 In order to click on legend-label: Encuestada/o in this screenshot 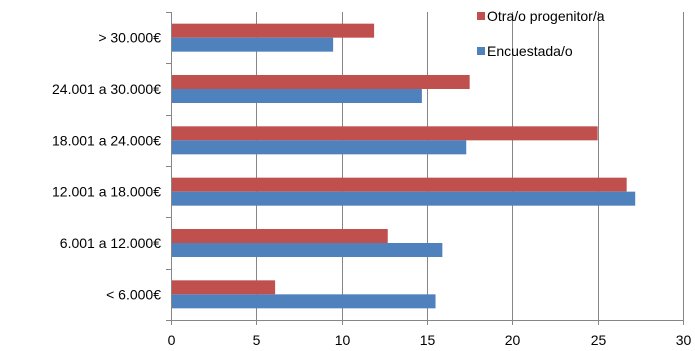, I will do `click(530, 51)`.